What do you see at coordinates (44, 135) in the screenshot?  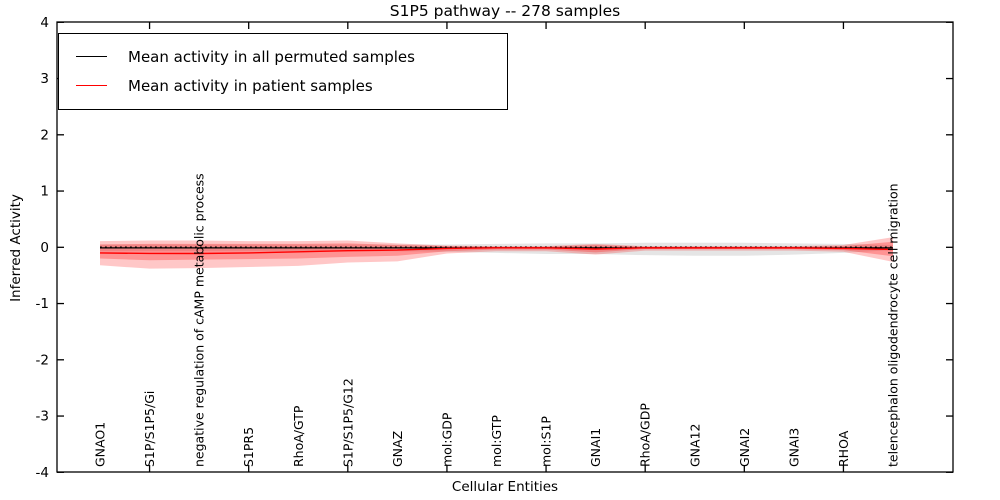 I see `y-tick-label: 2` at bounding box center [44, 135].